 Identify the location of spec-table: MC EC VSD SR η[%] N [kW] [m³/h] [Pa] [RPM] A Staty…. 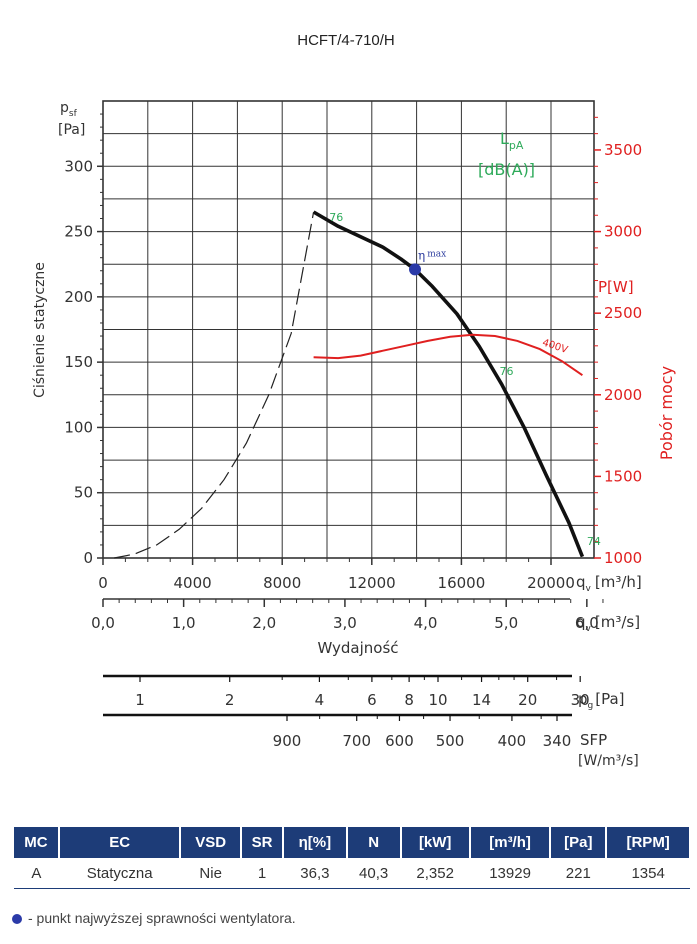
(352, 858).